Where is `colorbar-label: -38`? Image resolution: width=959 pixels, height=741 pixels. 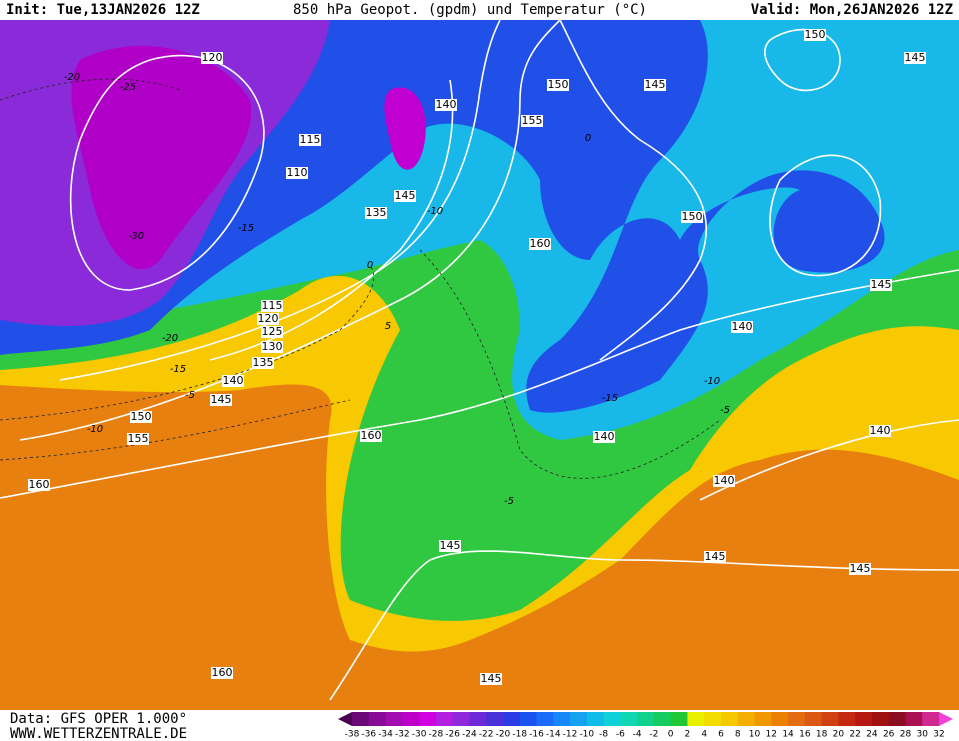 colorbar-label: -38 is located at coordinates (352, 735).